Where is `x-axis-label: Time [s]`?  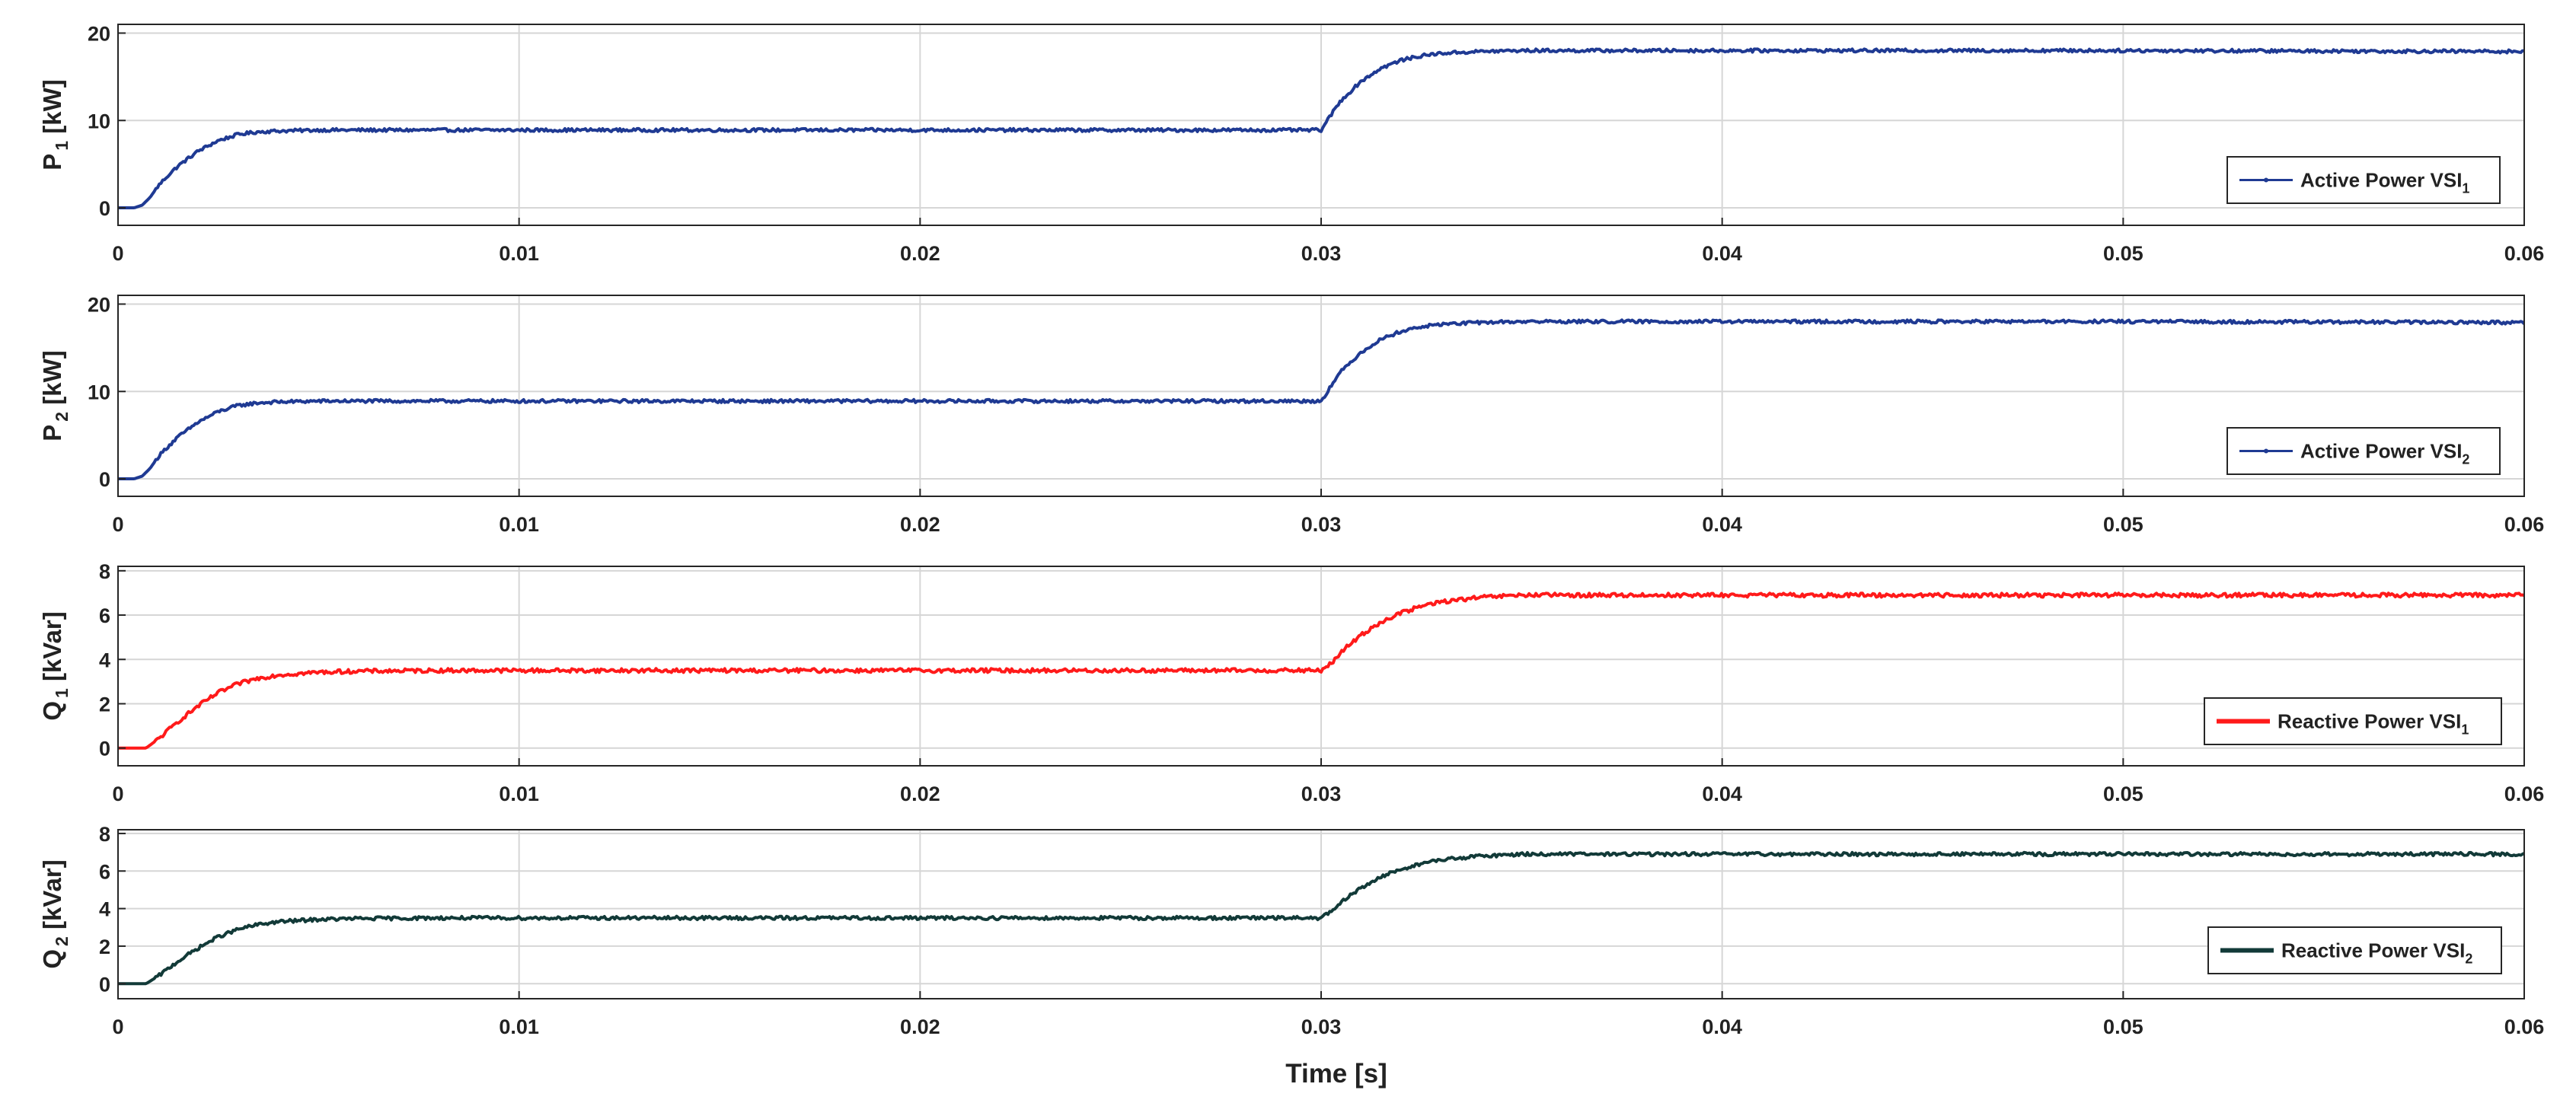 x-axis-label: Time [s] is located at coordinates (1336, 1074).